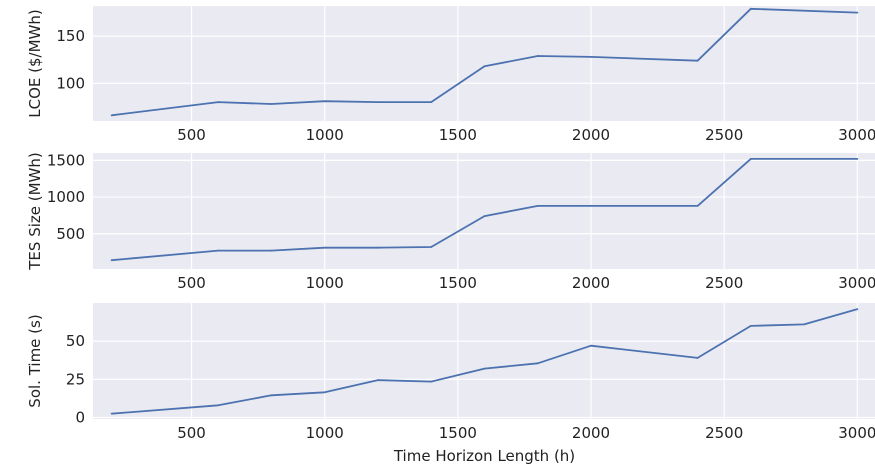  I want to click on y-tick-label: 150, so click(70, 36).